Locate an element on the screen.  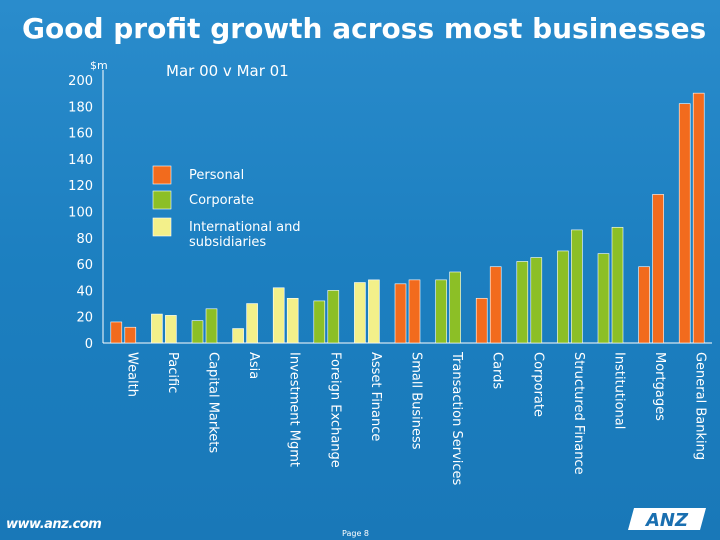
anz-logo: ANZ is located at coordinates (667, 519).